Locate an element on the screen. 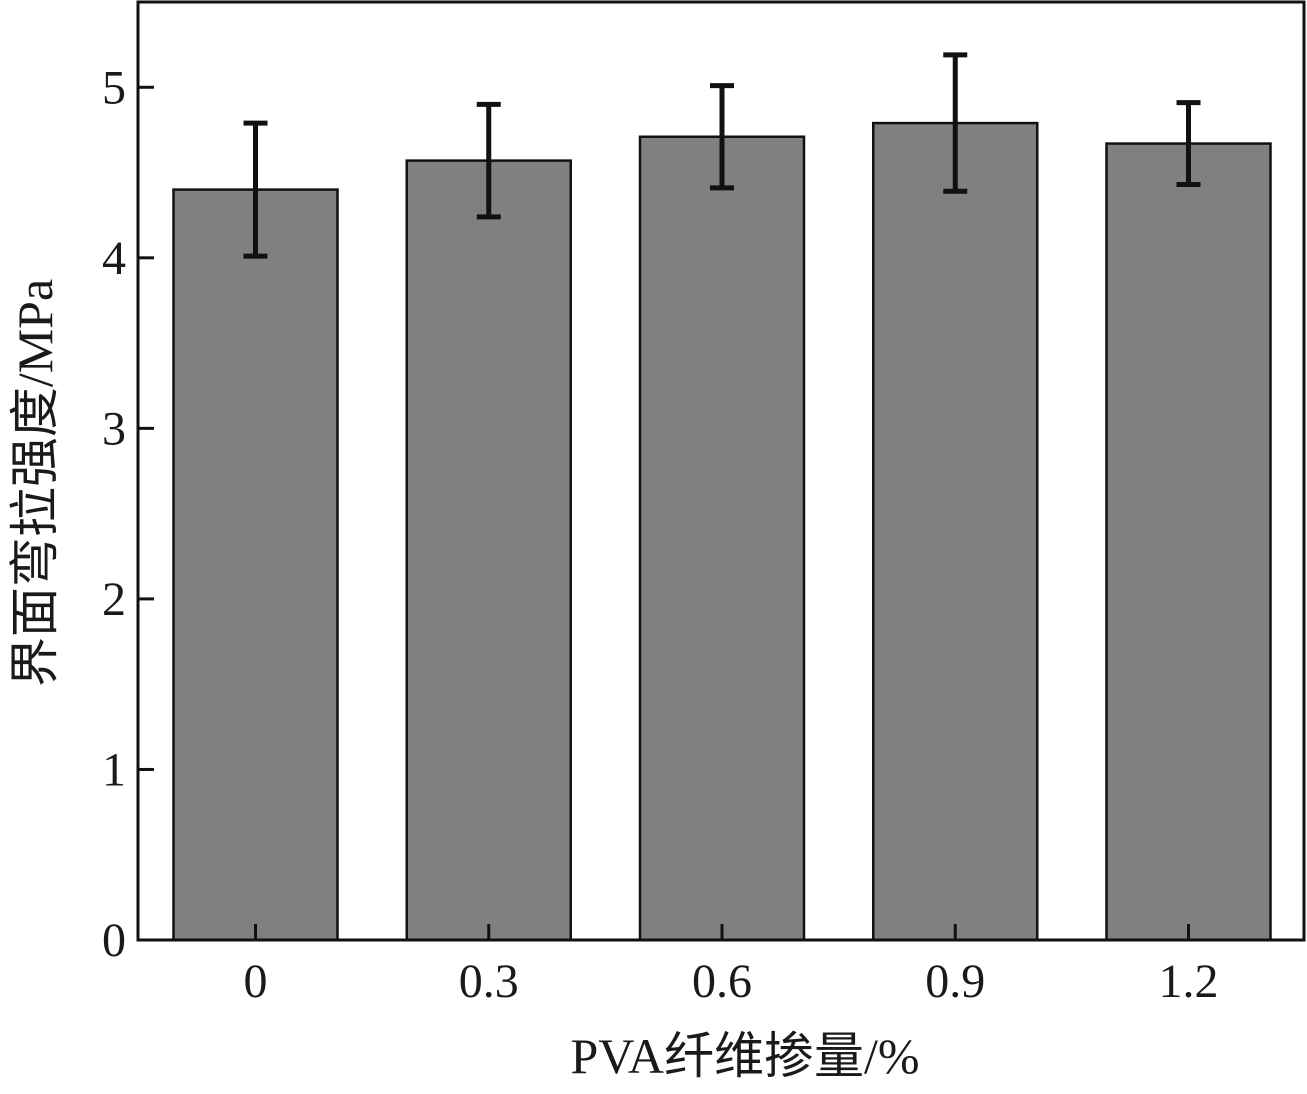 The height and width of the screenshot is (1094, 1307). bar-0.6 is located at coordinates (722, 538).